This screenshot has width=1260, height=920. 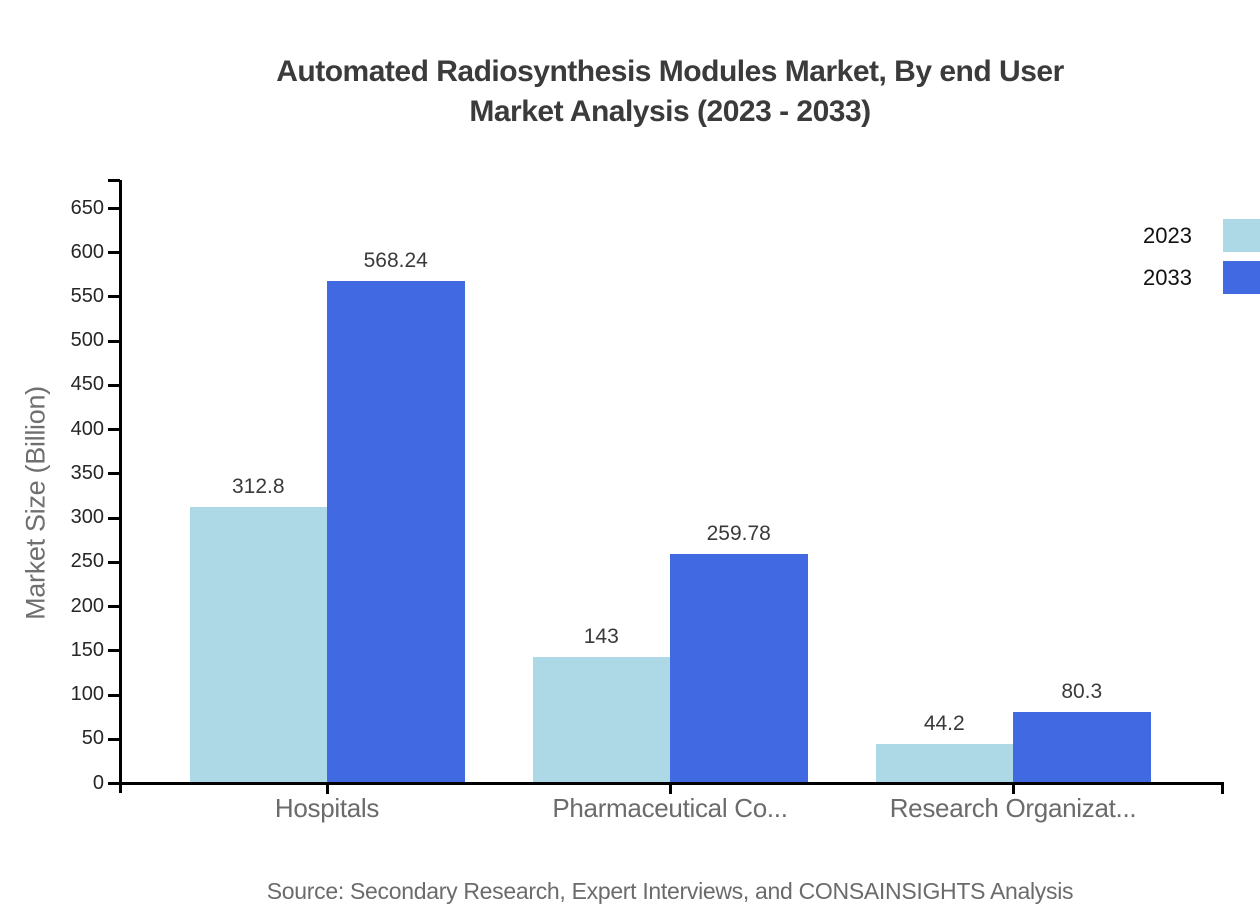 What do you see at coordinates (87, 561) in the screenshot?
I see `y-tick-label: 250` at bounding box center [87, 561].